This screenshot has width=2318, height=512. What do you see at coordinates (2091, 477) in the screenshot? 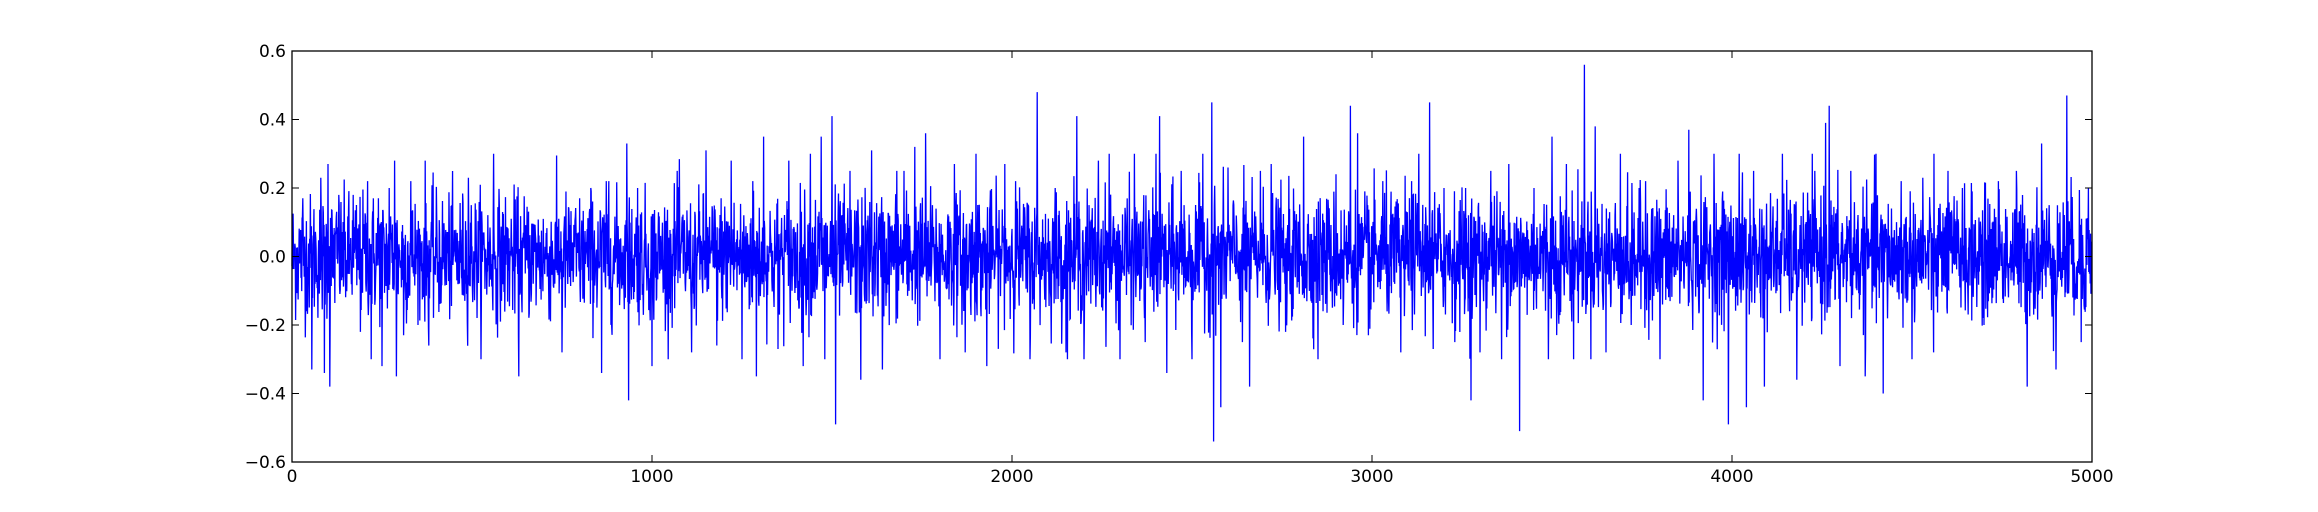
I see `x-tick-label: 5000` at bounding box center [2091, 477].